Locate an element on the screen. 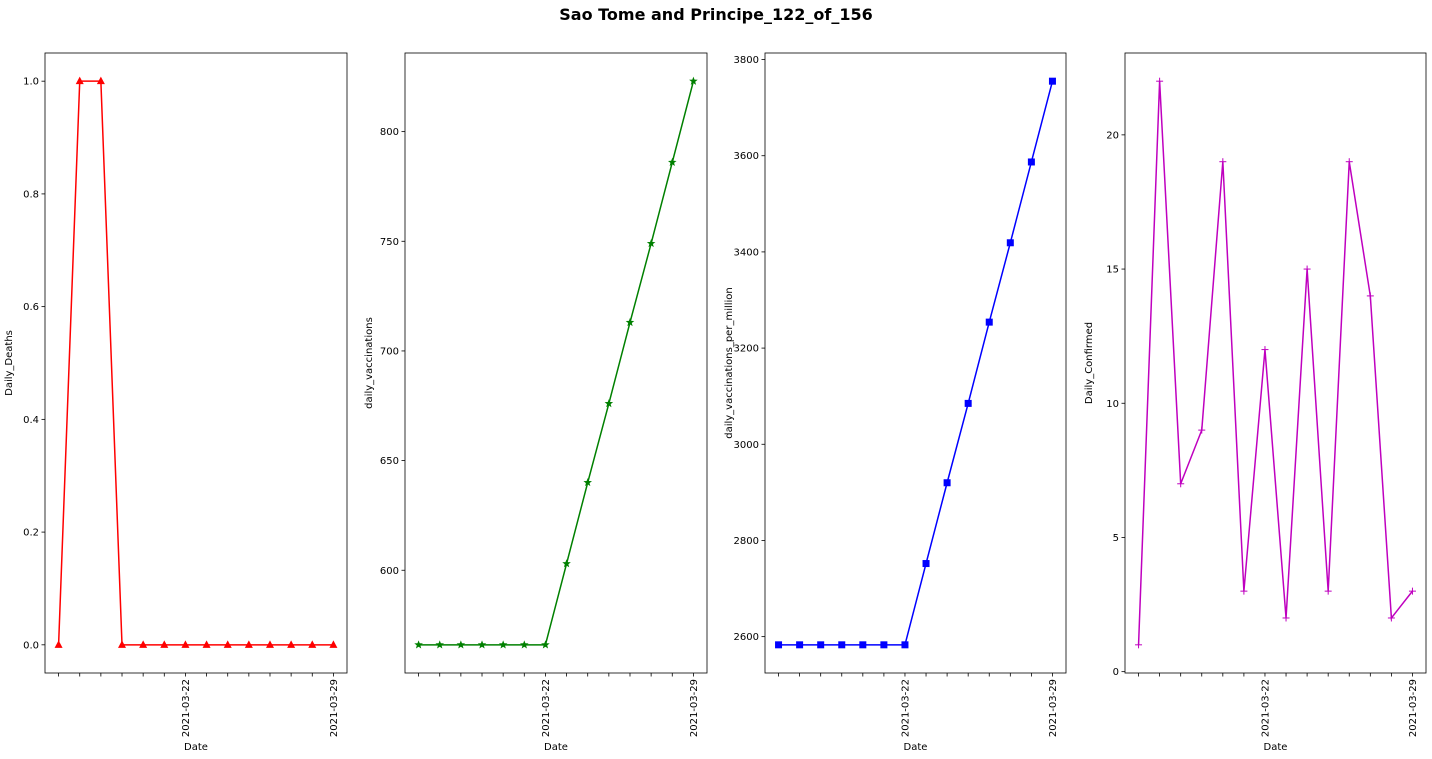 The height and width of the screenshot is (759, 1432). y-tick-label: 3800 is located at coordinates (746, 60).